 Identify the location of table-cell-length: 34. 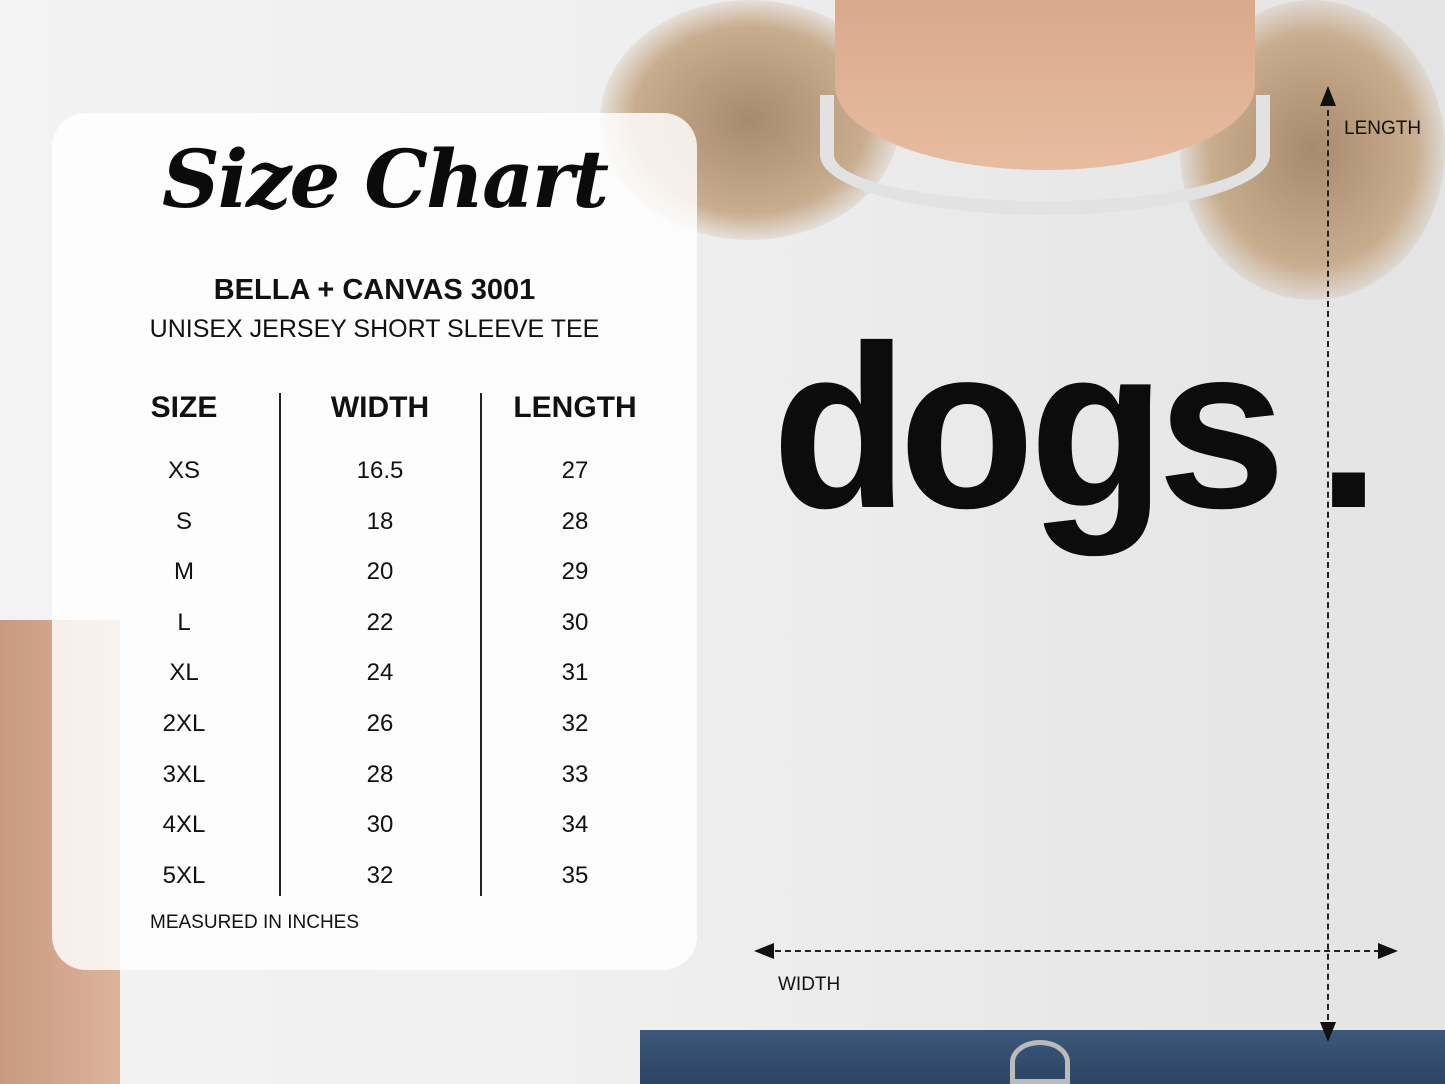
(575, 825).